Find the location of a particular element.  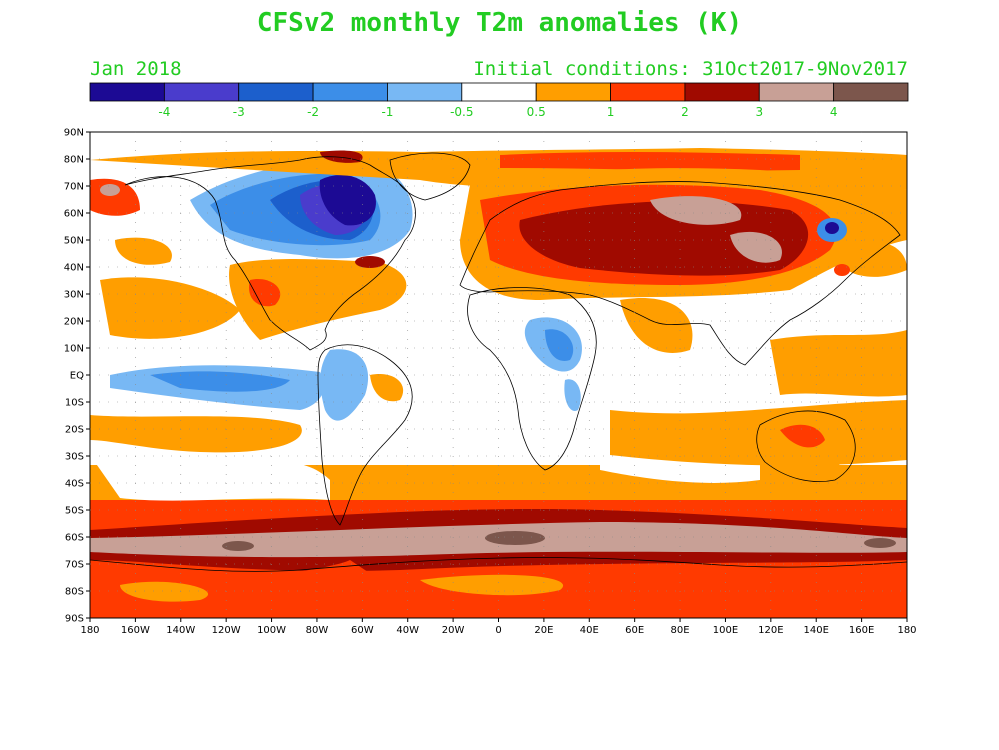

latitude-tick-label: 60N is located at coordinates (74, 214).